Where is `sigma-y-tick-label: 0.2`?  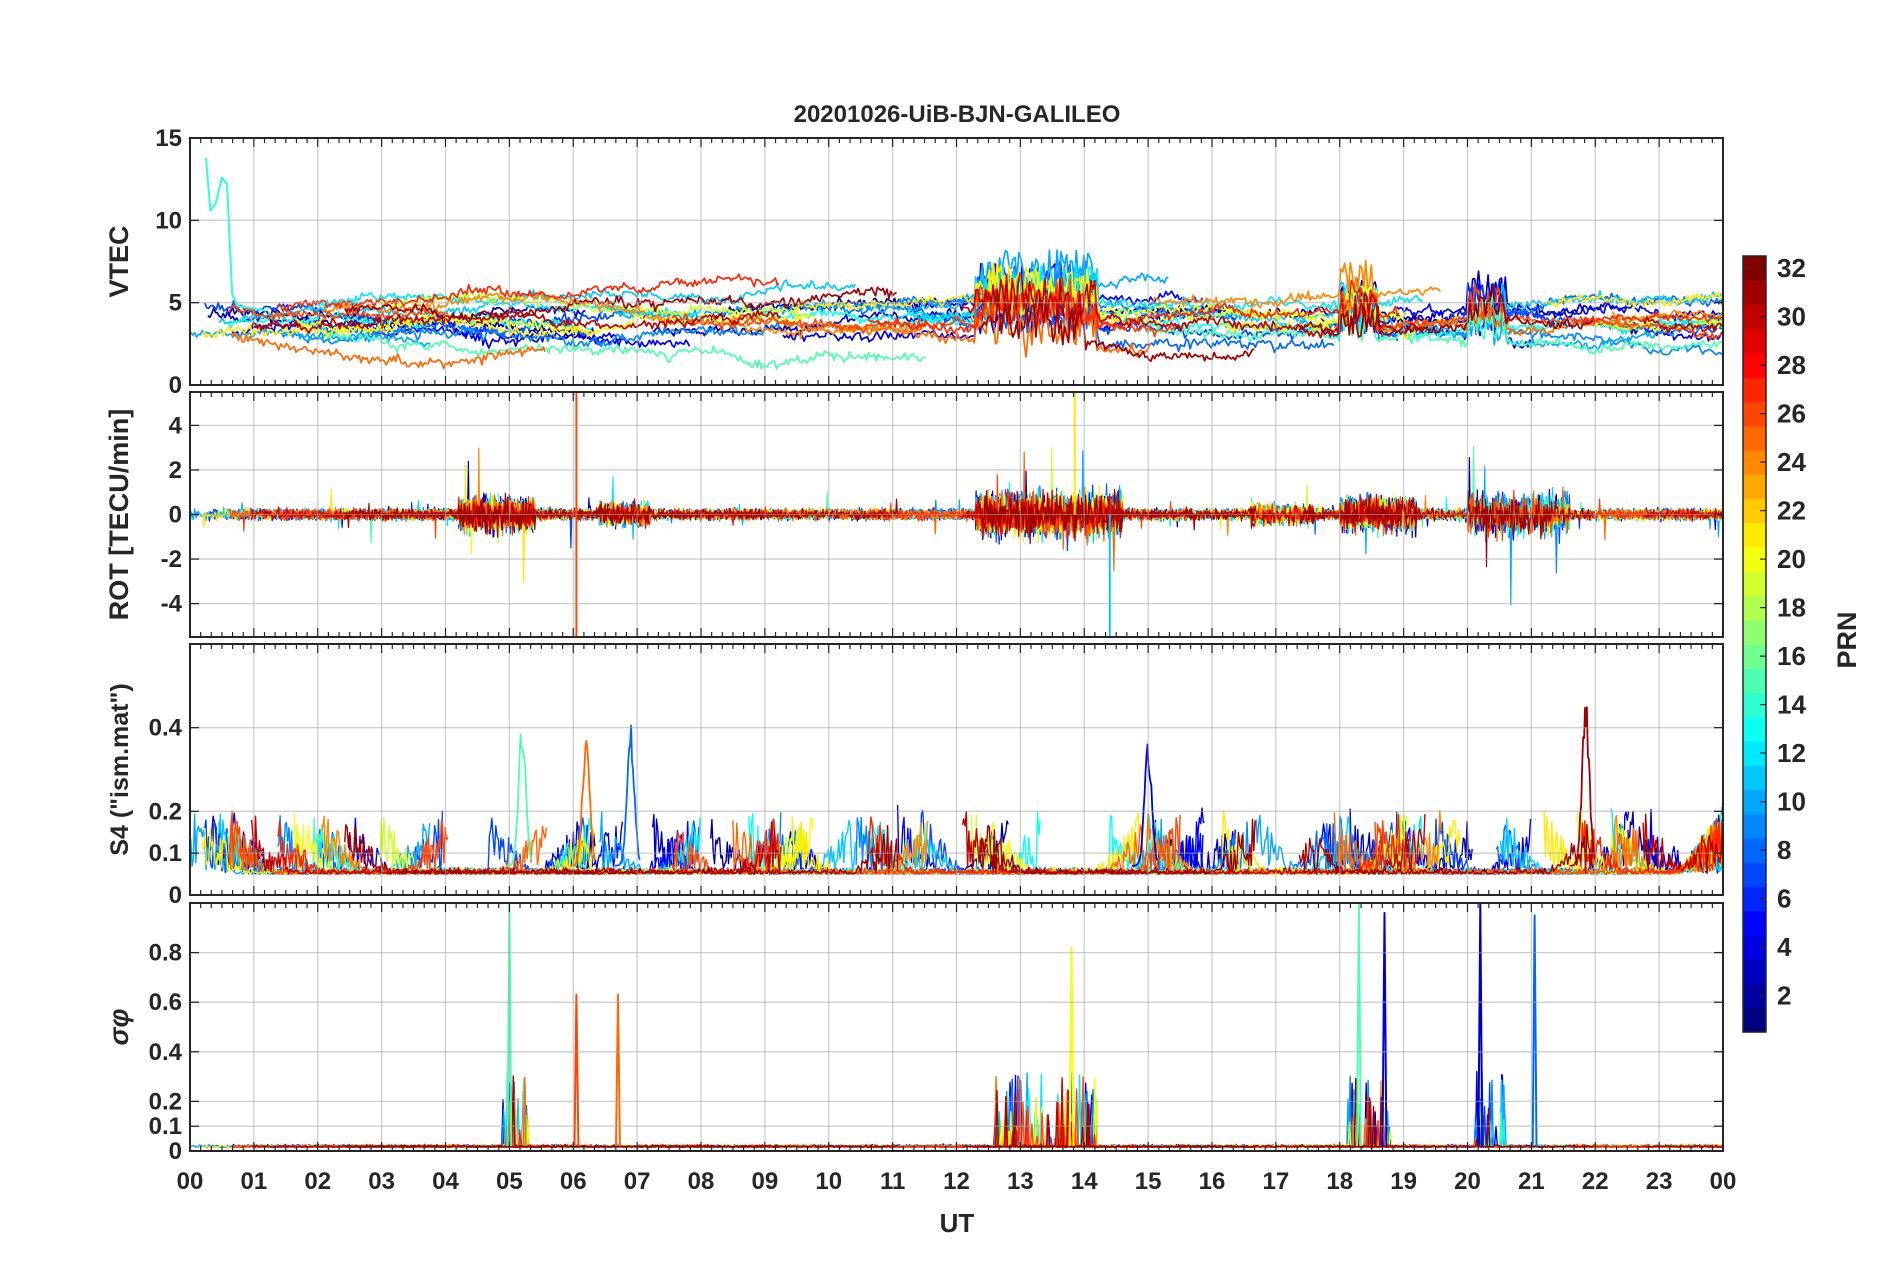
sigma-y-tick-label: 0.2 is located at coordinates (165, 1101).